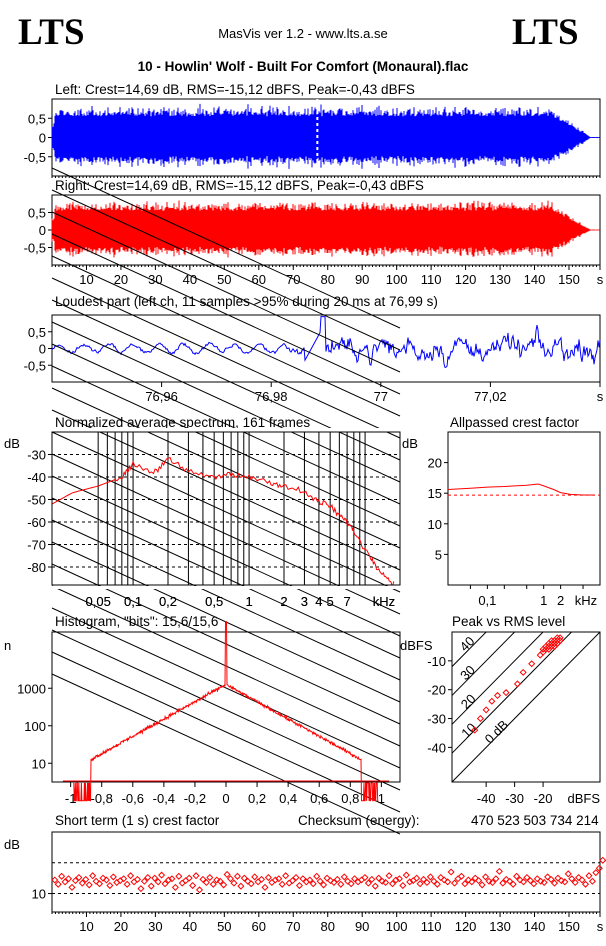 The image size is (606, 946). What do you see at coordinates (431, 926) in the screenshot?
I see `short-crest-xtick-label: 110` at bounding box center [431, 926].